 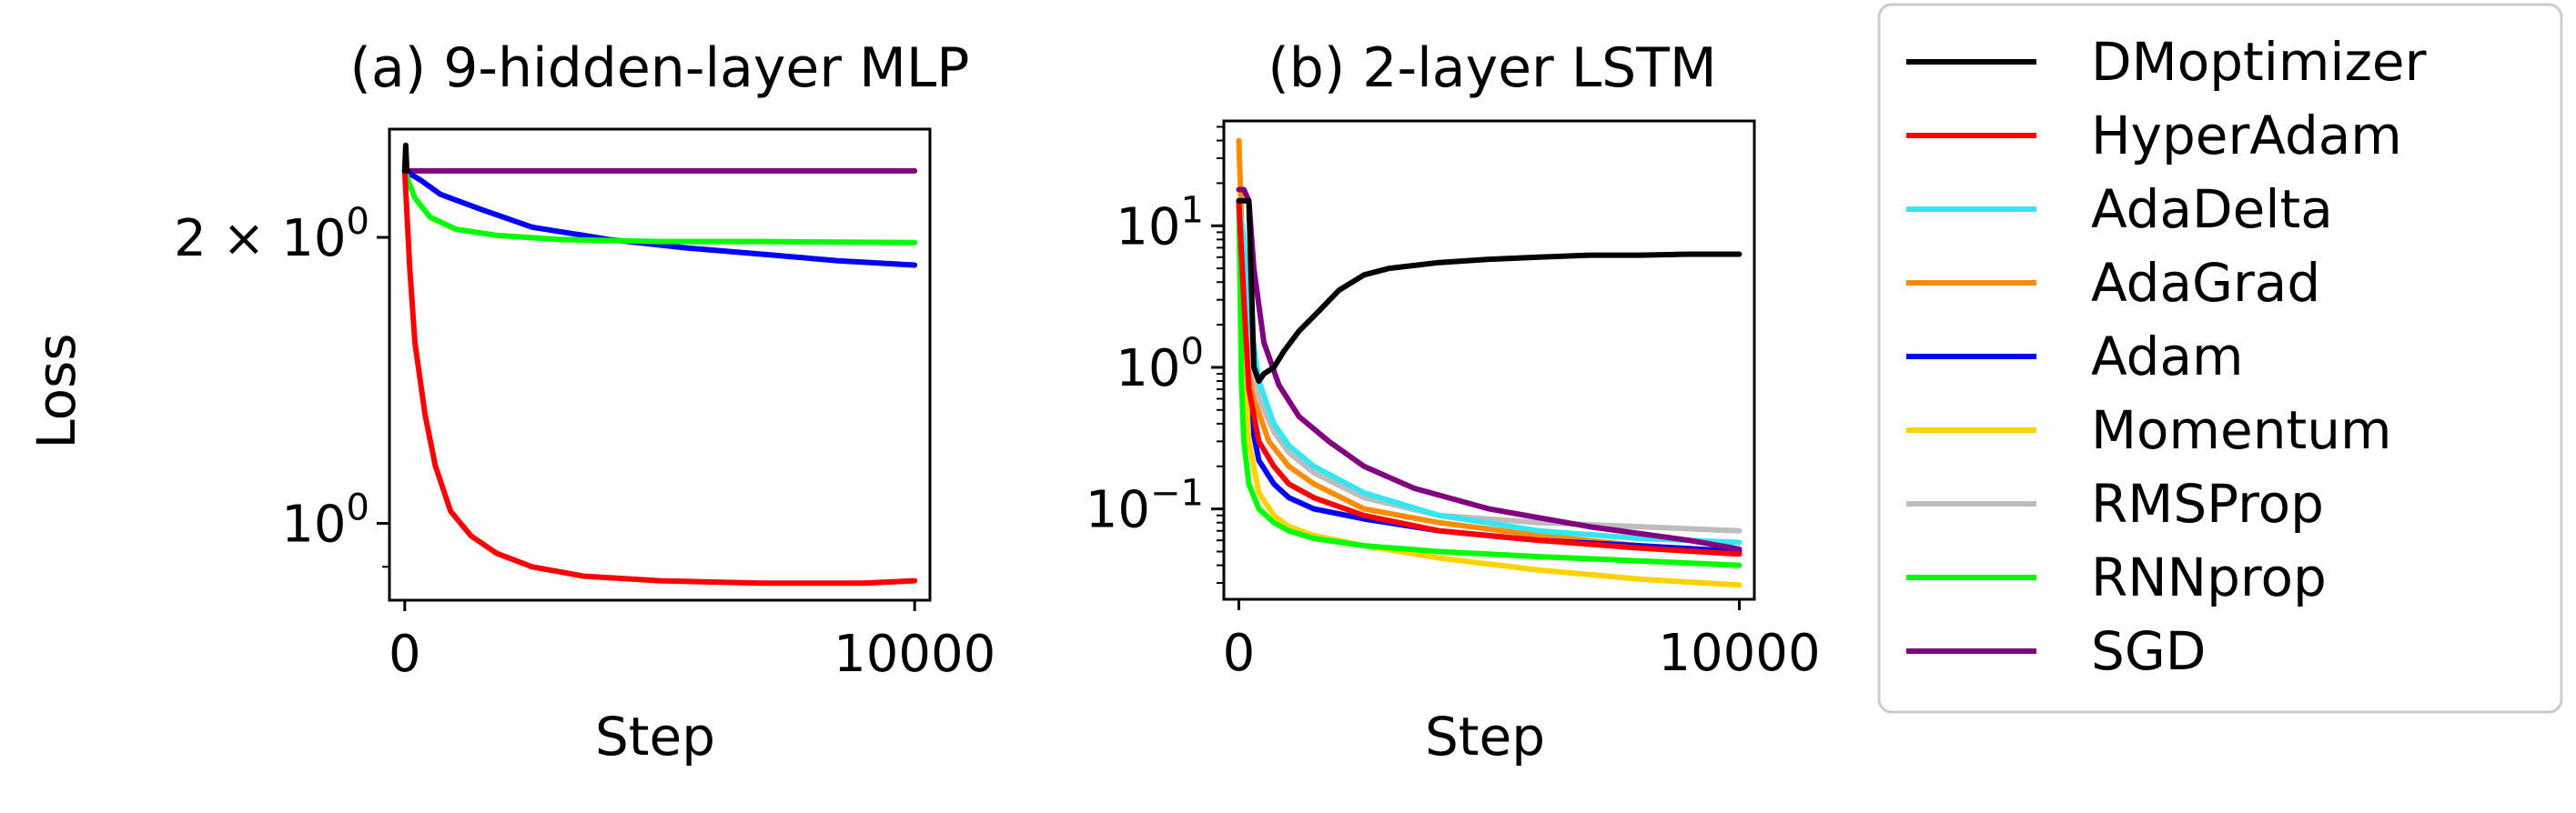 I want to click on series-momentum-b, so click(x=1489, y=392).